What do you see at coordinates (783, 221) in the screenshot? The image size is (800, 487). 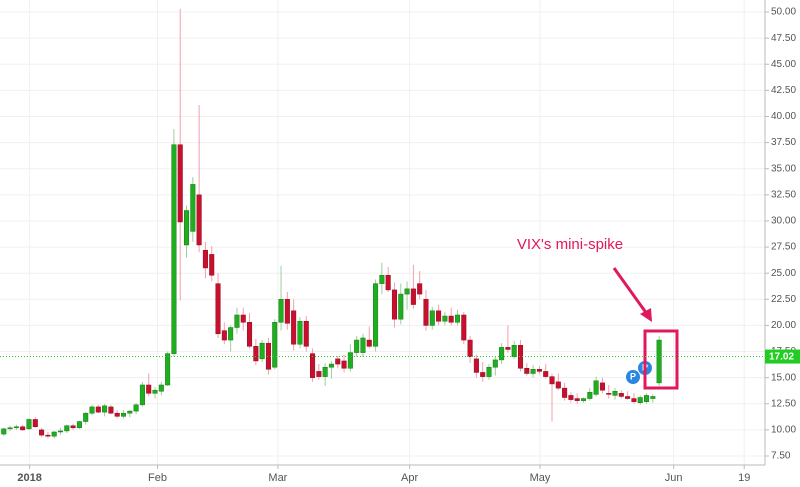 I see `y-tick-label: 30.00` at bounding box center [783, 221].